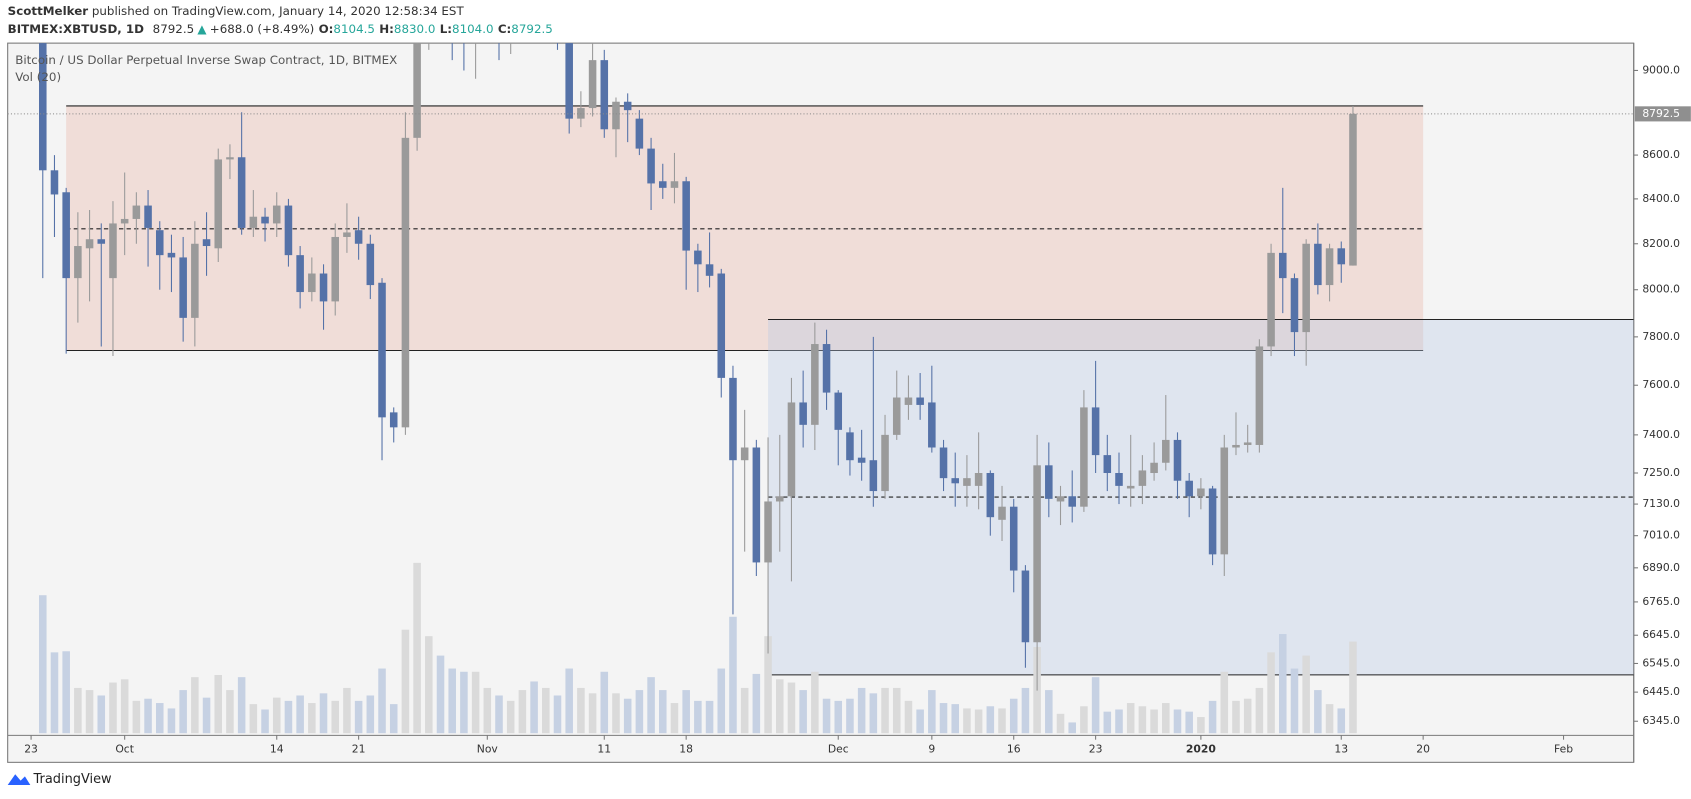 The height and width of the screenshot is (799, 1691). Describe the element at coordinates (1661, 384) in the screenshot. I see `y-tick-label: 7600.0` at that location.